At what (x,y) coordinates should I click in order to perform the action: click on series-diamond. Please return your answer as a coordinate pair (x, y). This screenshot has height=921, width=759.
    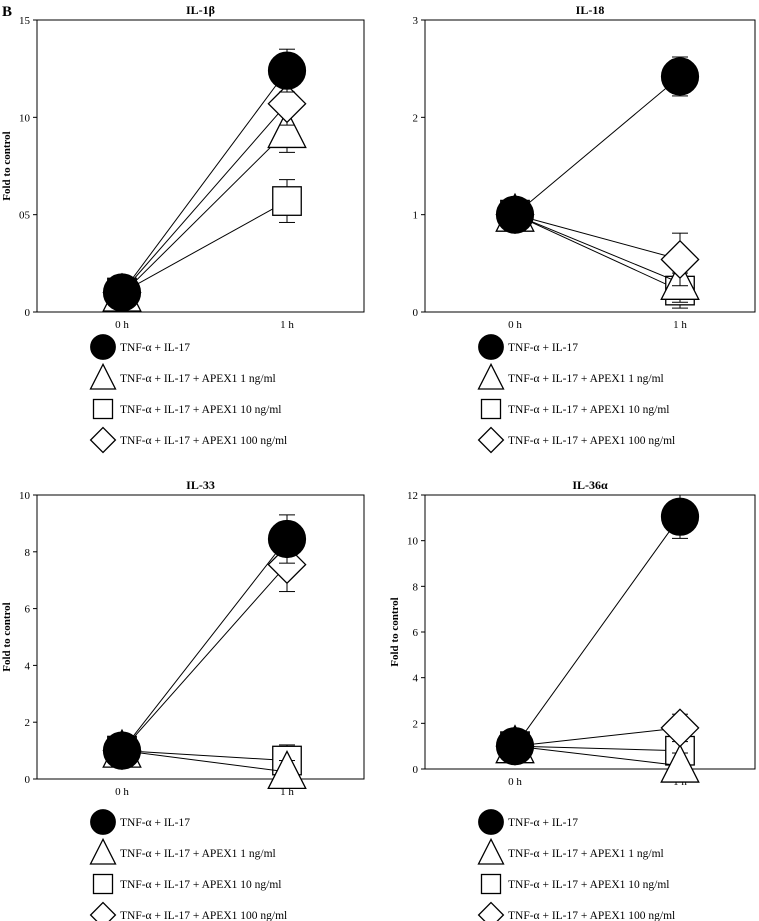
    Looking at the image, I should click on (204, 654).